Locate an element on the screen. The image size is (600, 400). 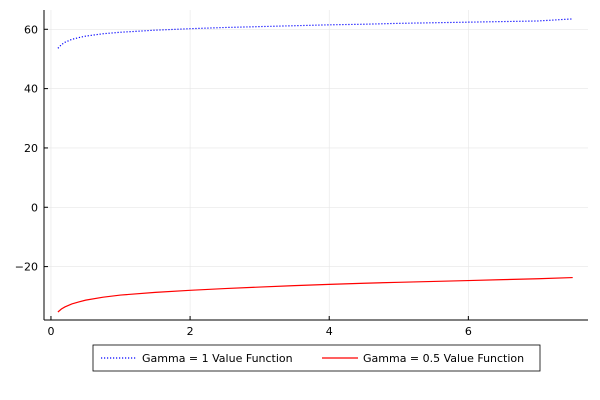
legend-box is located at coordinates (316, 358).